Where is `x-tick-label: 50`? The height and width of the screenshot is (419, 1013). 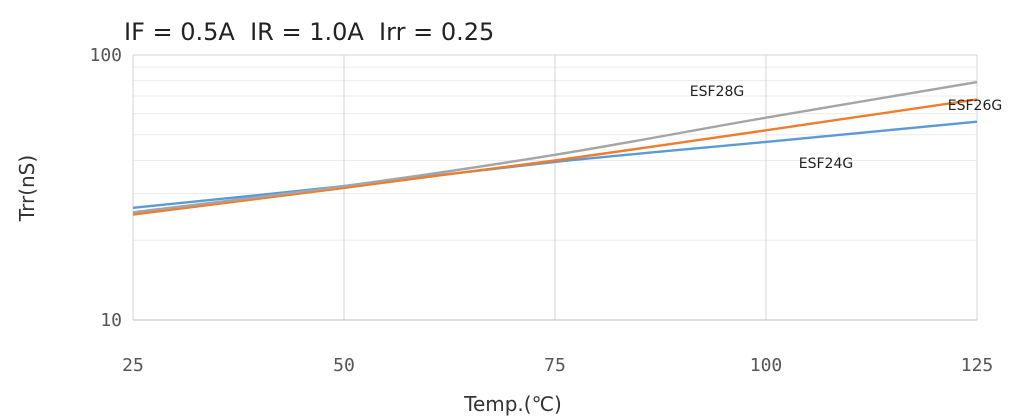
x-tick-label: 50 is located at coordinates (344, 365).